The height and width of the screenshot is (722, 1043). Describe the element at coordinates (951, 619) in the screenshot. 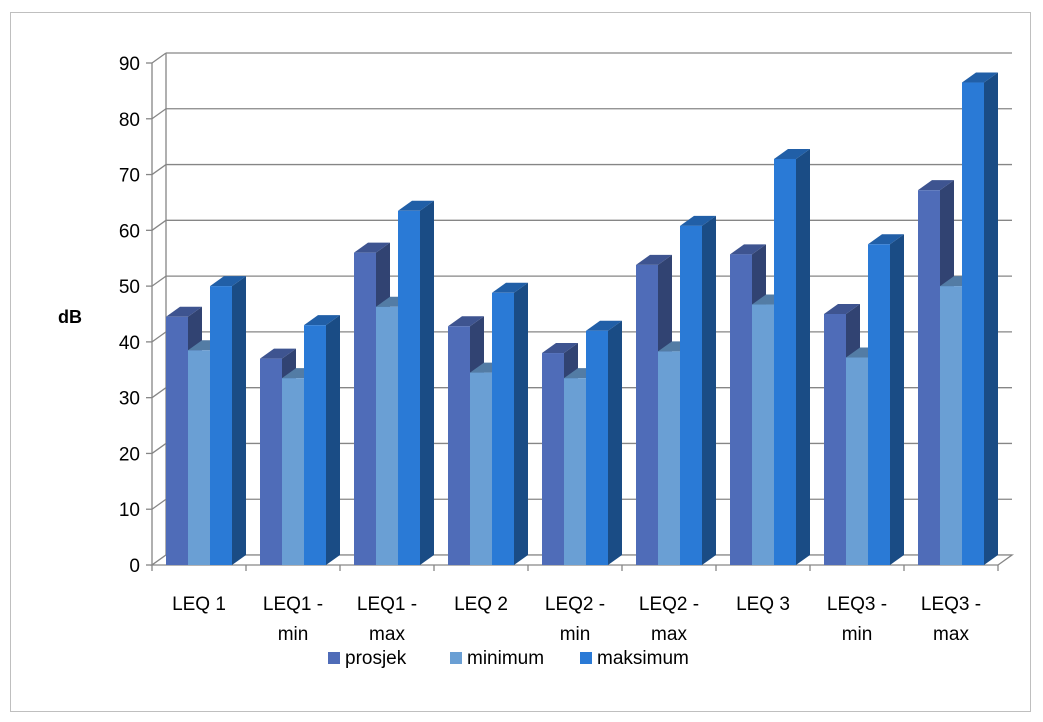

I see `x-tick-label: LEQ3 -max` at that location.